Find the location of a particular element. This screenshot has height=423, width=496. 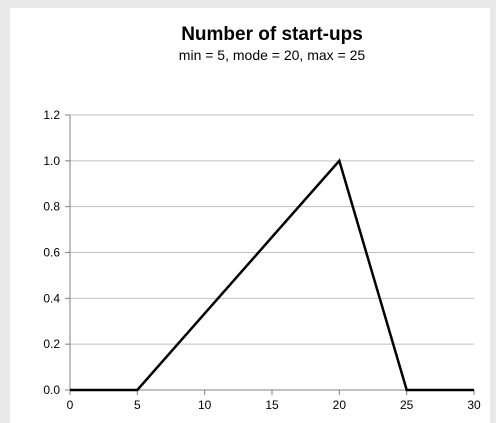

x-tick-label: 5 is located at coordinates (137, 405).